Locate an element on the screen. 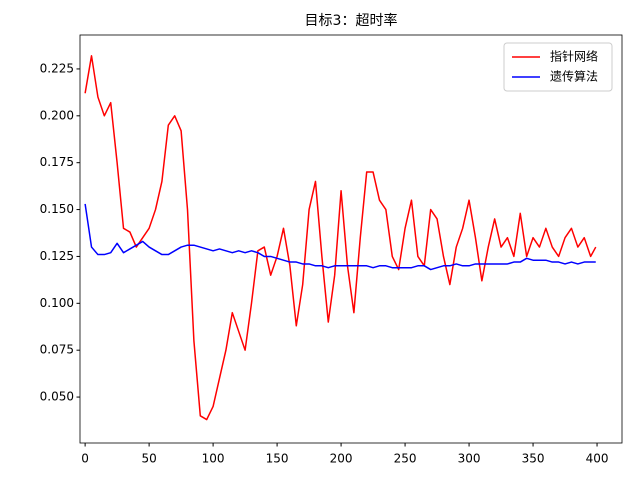 This screenshot has height=480, width=640. y-tick-label: 0.100 is located at coordinates (57, 303).